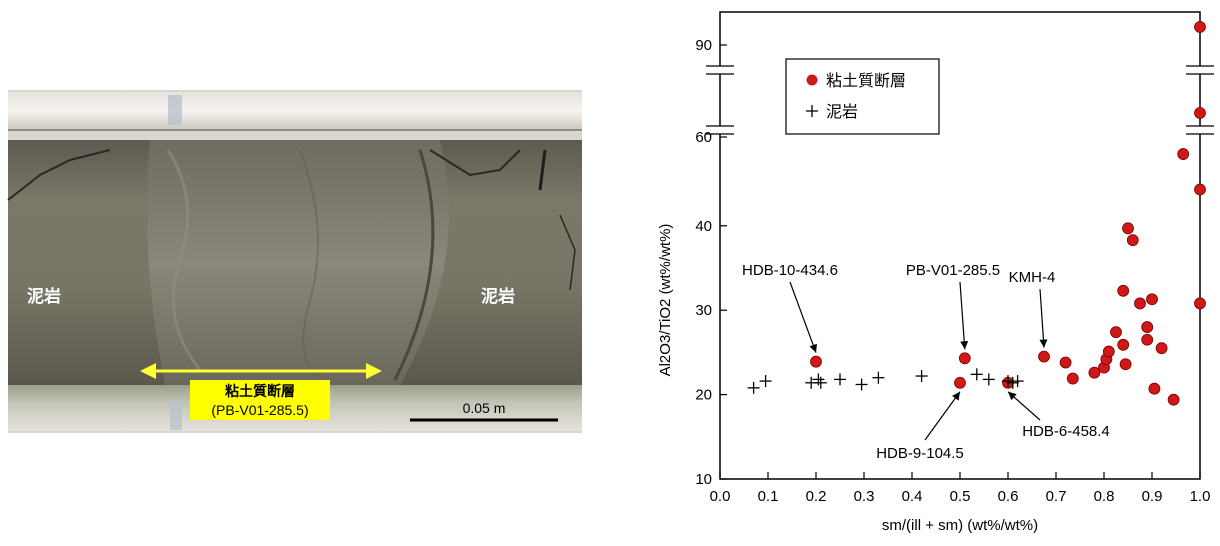 The image size is (1220, 546). Describe the element at coordinates (1056, 496) in the screenshot. I see `x-tick-label: 0.7` at that location.